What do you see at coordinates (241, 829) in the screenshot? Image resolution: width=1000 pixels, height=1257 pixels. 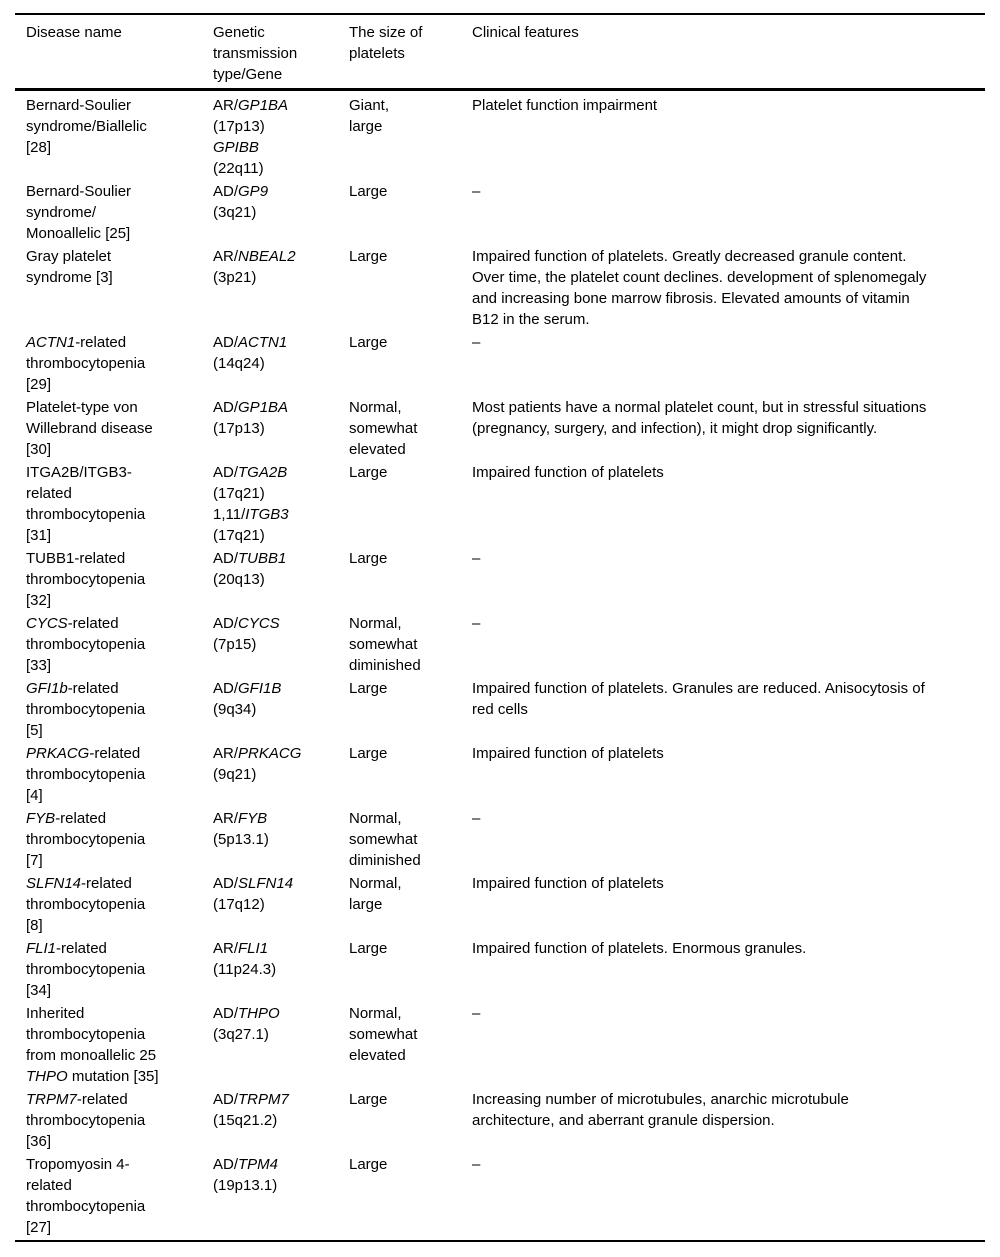 I see `cell-genetic-transmission: AR/FYB (5p13.1)` at bounding box center [241, 829].